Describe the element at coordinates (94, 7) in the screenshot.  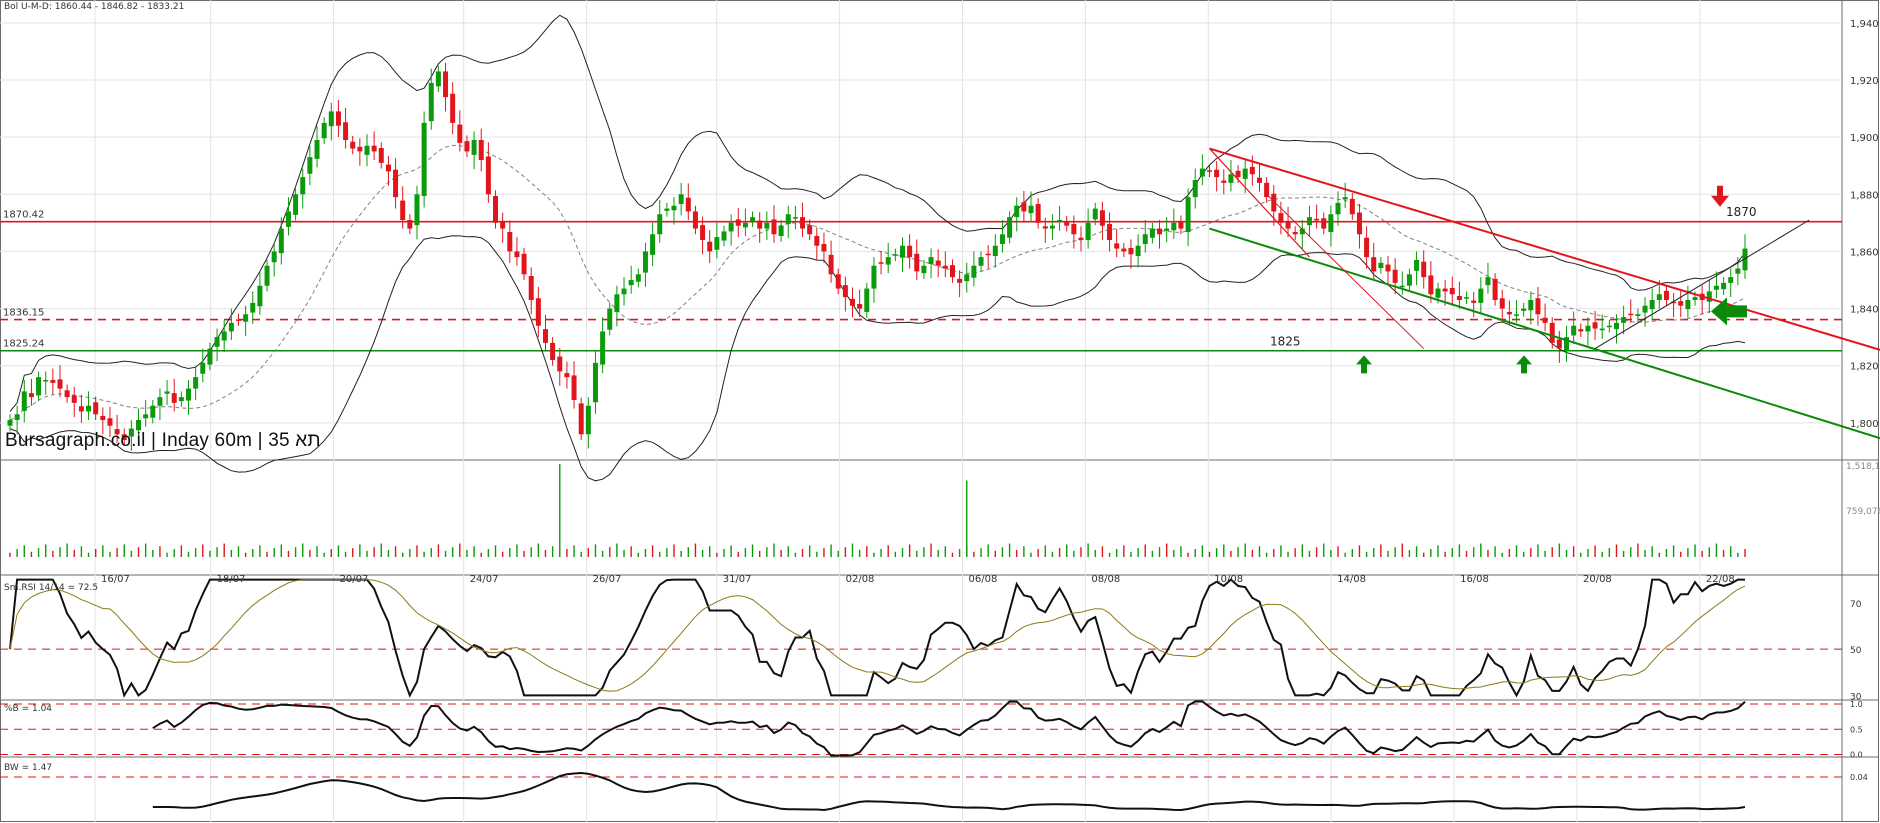
I see `price-panel-title: Bol U-M-D: 1860.44 - 1846.82 - 1833.21` at that location.